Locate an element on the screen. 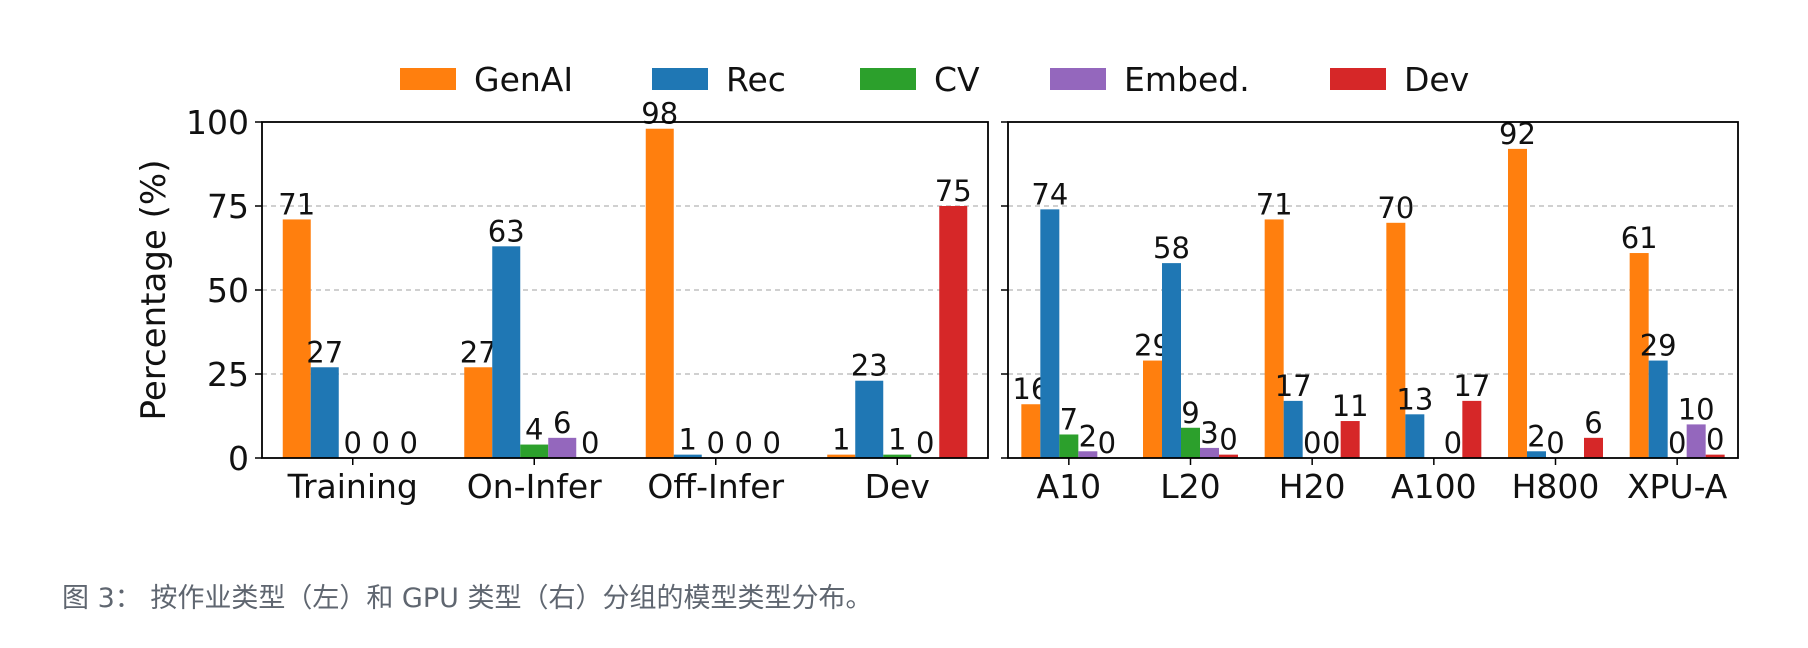 This screenshot has height=648, width=1808. legend-label: GenAI is located at coordinates (523, 79).